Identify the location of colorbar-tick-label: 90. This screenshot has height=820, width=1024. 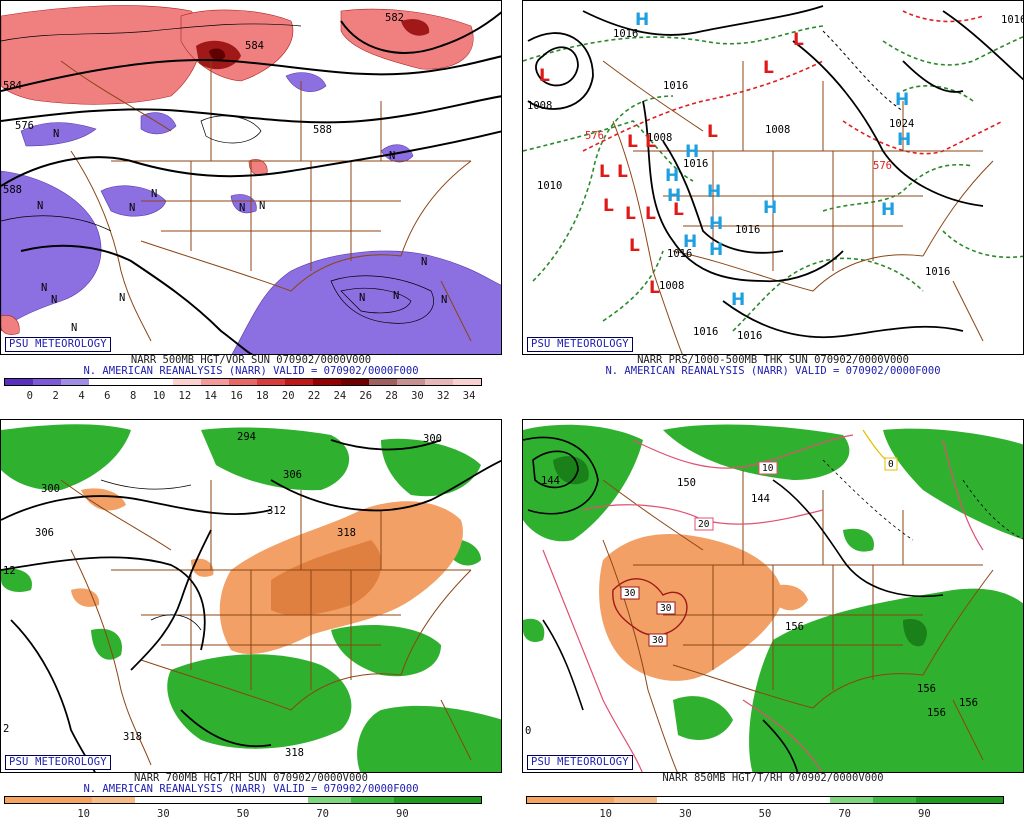
(402, 814).